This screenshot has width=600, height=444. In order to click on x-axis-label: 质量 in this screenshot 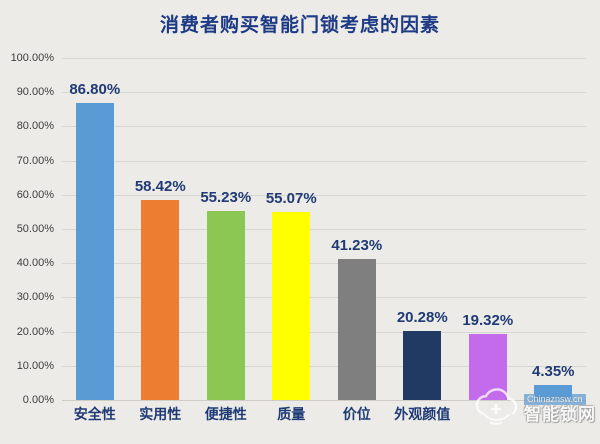, I will do `click(291, 414)`.